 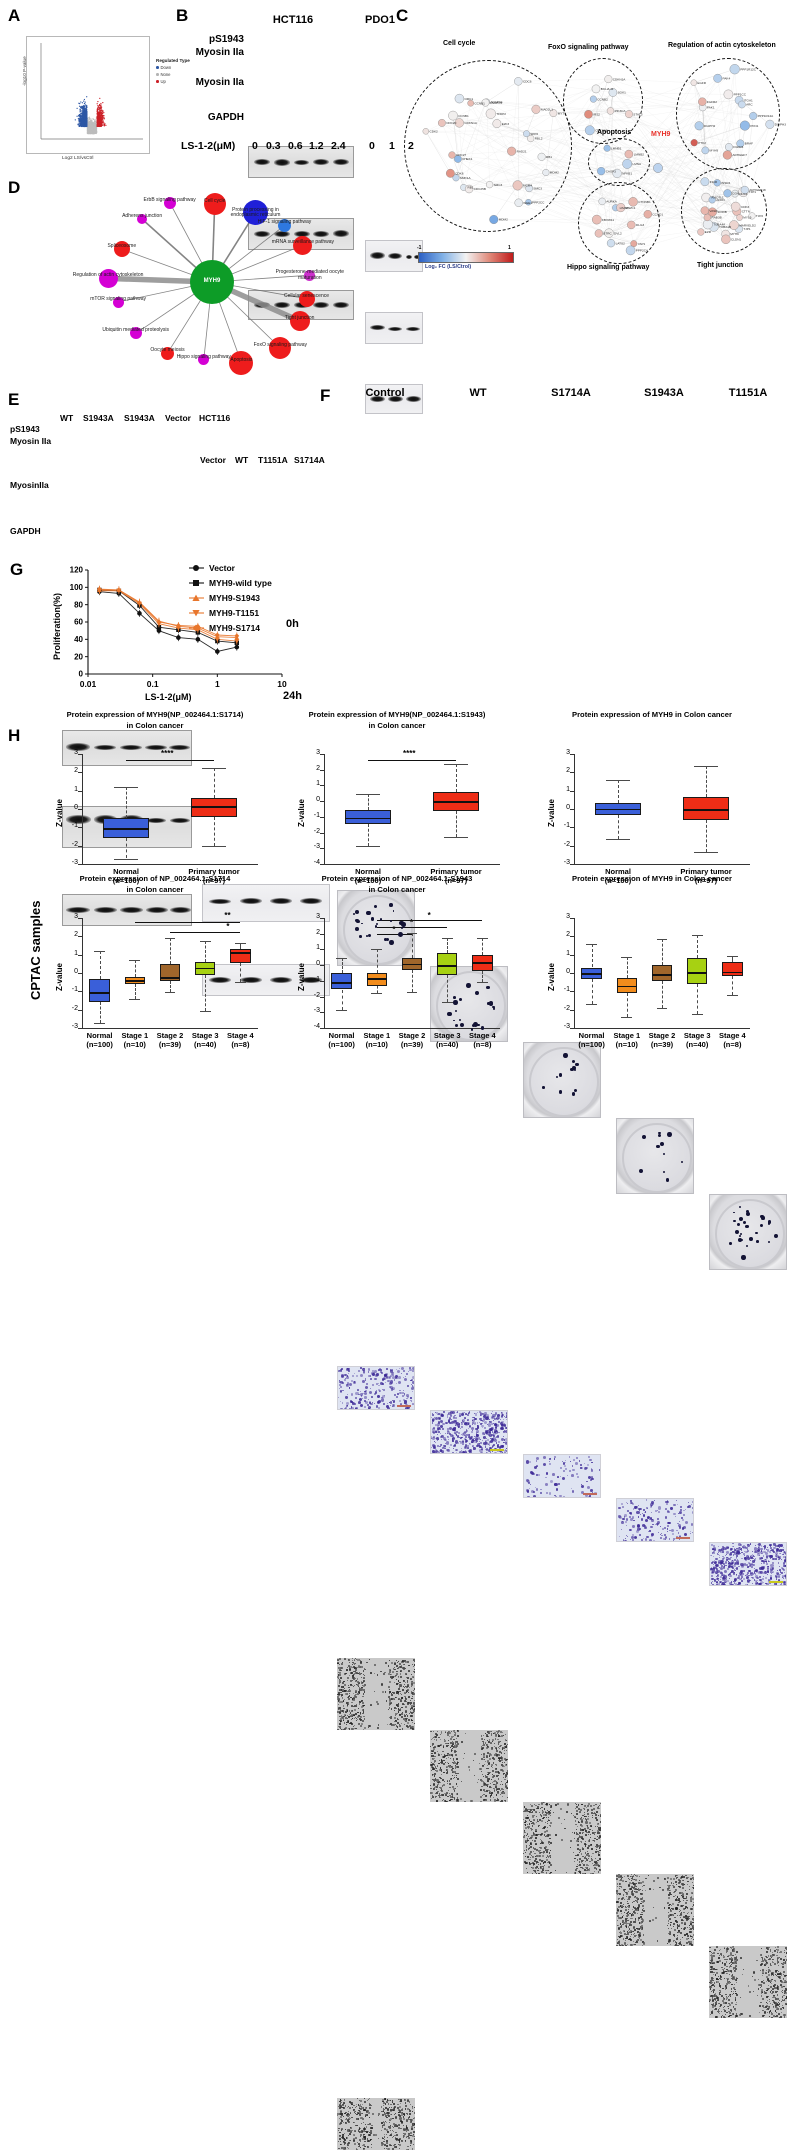 What do you see at coordinates (282, 684) in the screenshot?
I see `svg-text: 10` at bounding box center [282, 684].